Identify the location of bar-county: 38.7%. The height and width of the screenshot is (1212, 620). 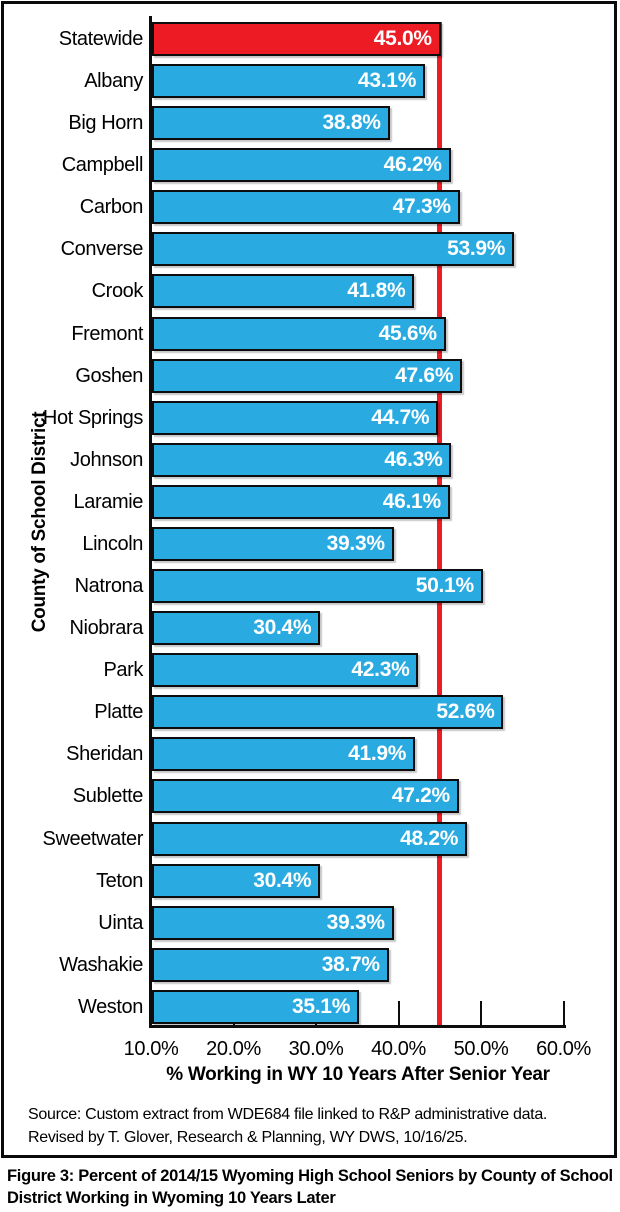
(270, 964).